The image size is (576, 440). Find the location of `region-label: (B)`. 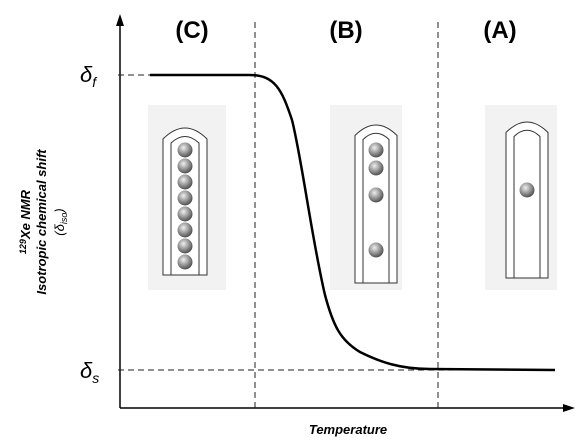

region-label: (B) is located at coordinates (345, 30).